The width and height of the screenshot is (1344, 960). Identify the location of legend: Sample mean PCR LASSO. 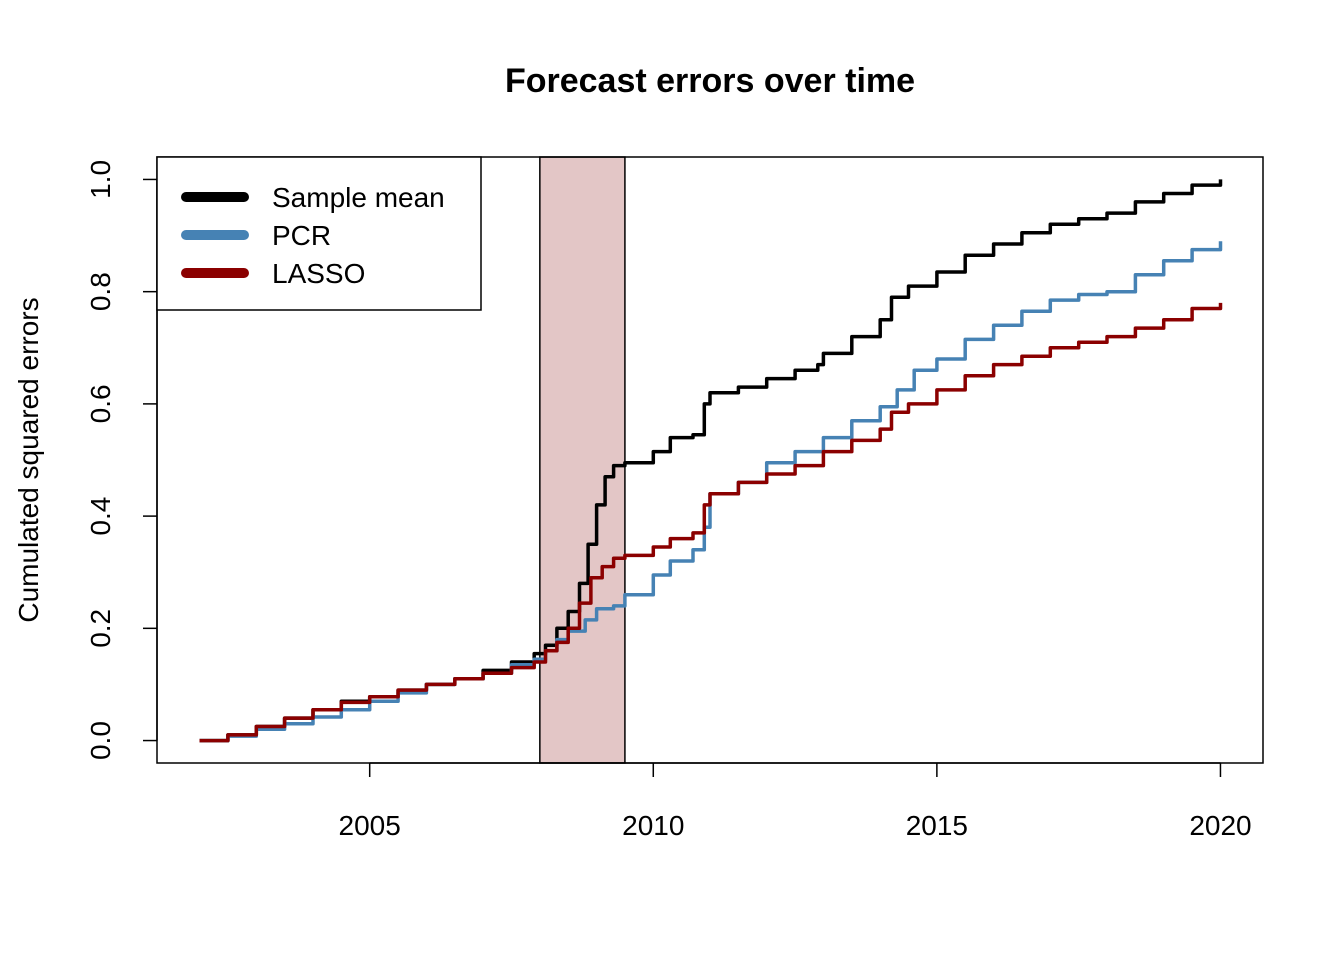
(319, 233).